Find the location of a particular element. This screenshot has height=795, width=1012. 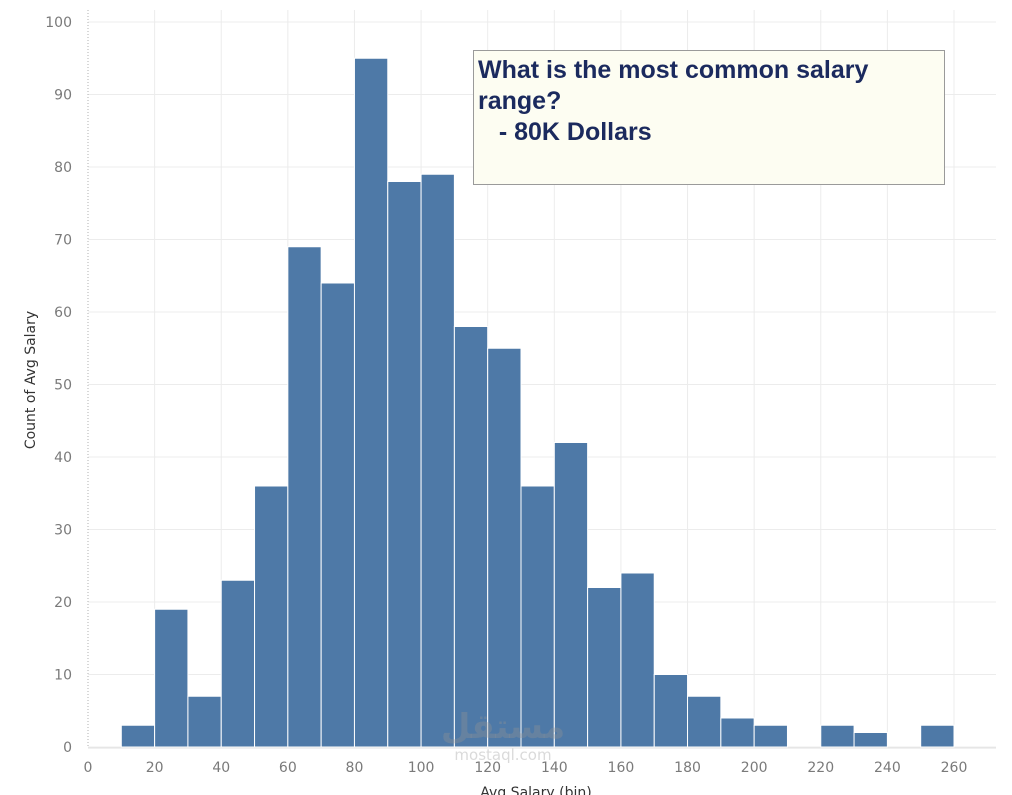

watermark: مستقل mostaql.com is located at coordinates (503, 736).